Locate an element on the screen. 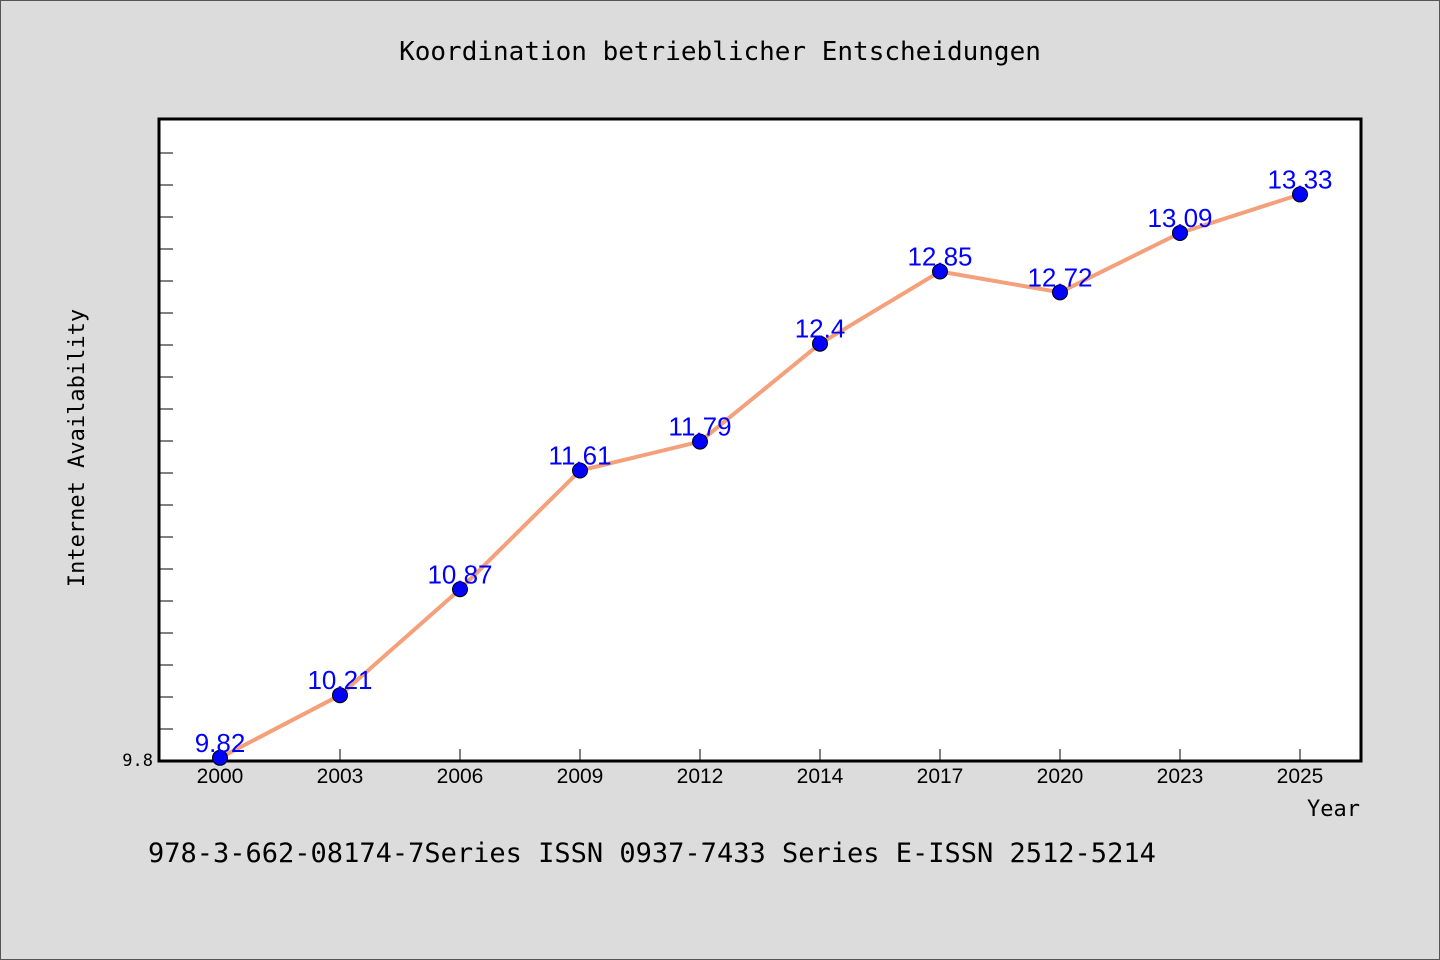 The width and height of the screenshot is (1440, 960). x-tick-label: 2014 is located at coordinates (820, 776).